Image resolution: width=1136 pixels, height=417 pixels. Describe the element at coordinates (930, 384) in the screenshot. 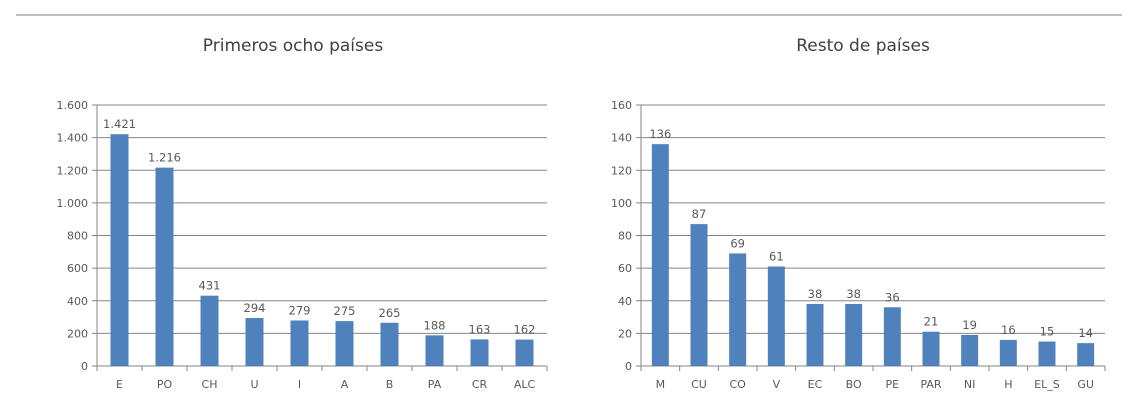

I see `x-tick-label: PAR` at that location.